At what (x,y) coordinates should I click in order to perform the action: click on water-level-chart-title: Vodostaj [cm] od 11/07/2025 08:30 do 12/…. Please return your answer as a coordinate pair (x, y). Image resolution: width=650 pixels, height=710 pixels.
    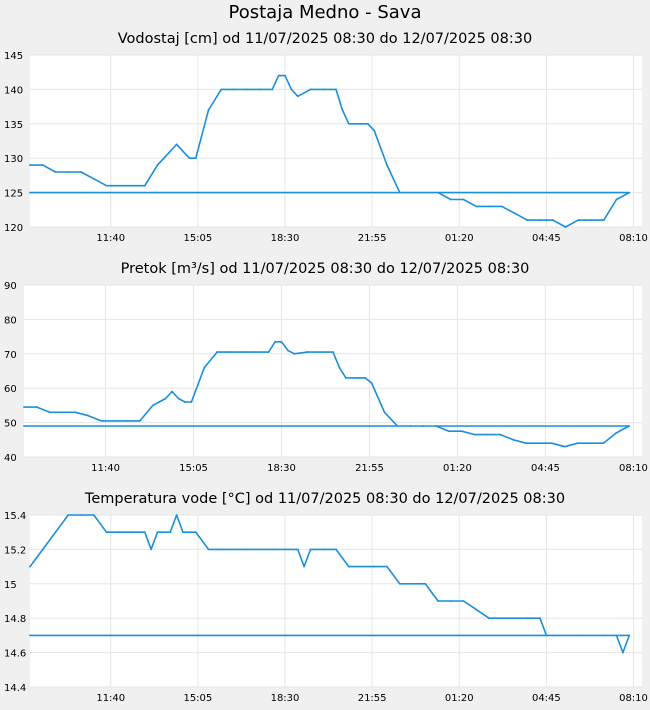
    Looking at the image, I should click on (325, 39).